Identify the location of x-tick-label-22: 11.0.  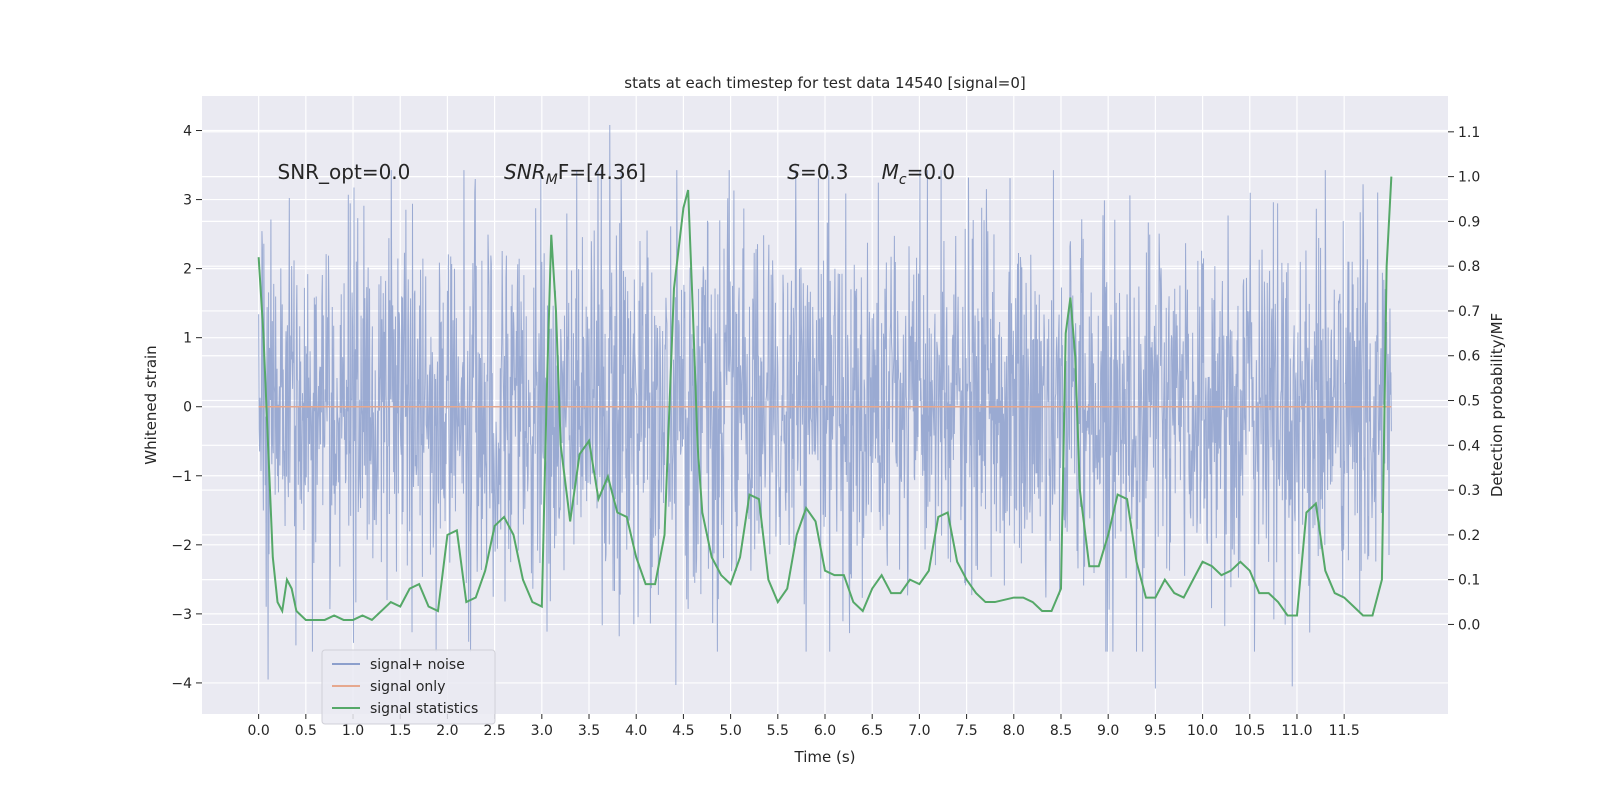
(1296, 731).